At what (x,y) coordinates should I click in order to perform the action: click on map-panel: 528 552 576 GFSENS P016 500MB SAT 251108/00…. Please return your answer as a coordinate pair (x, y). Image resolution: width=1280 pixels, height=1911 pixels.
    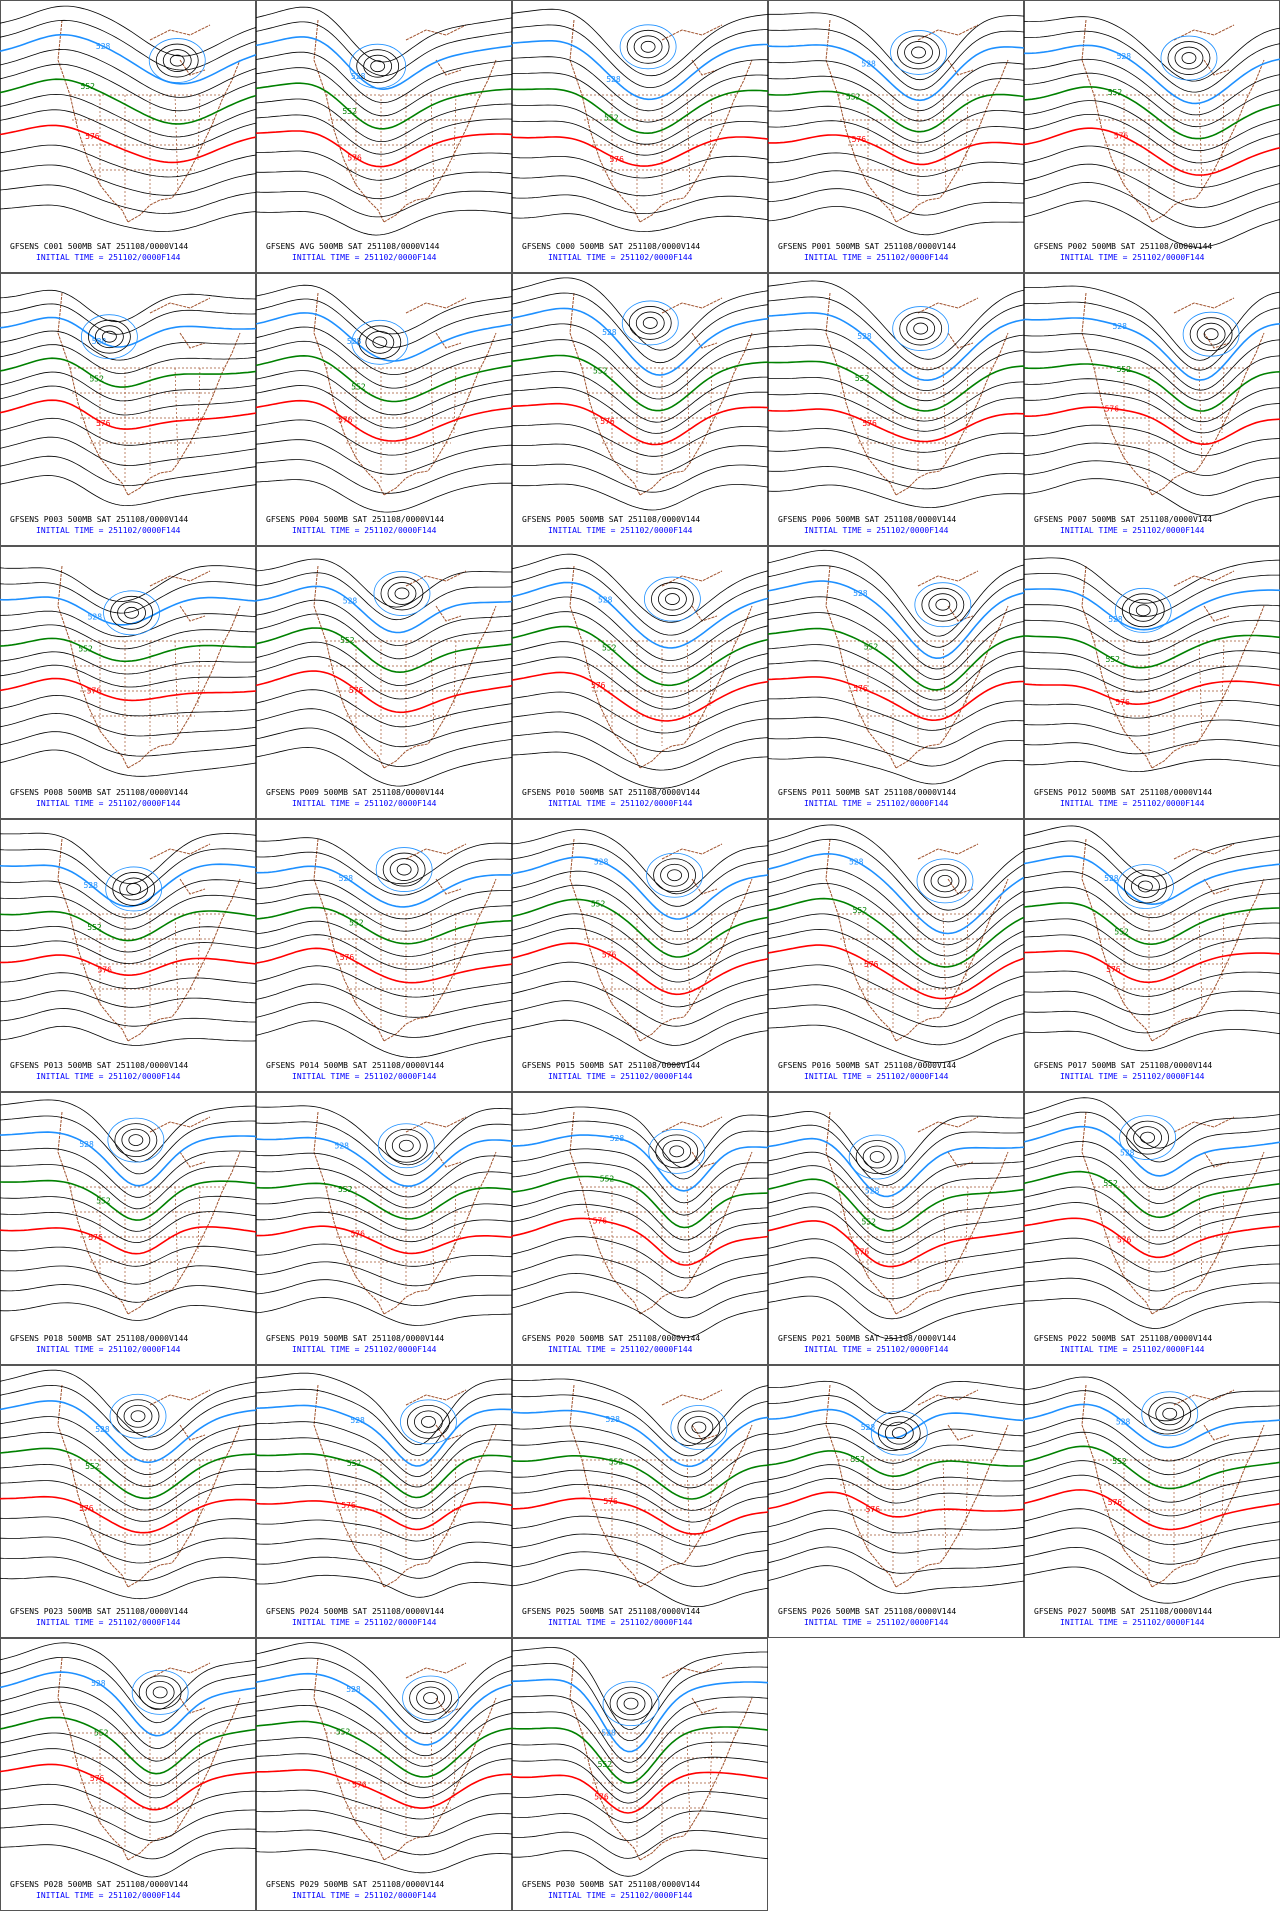
    Looking at the image, I should click on (896, 955).